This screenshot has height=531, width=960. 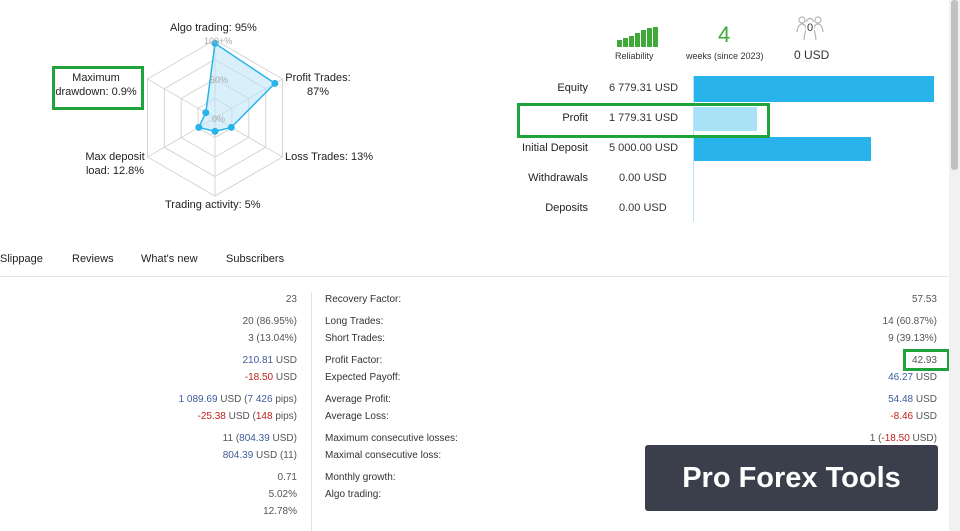 I want to click on left-stat-value: 210.81 USD, so click(x=270, y=360).